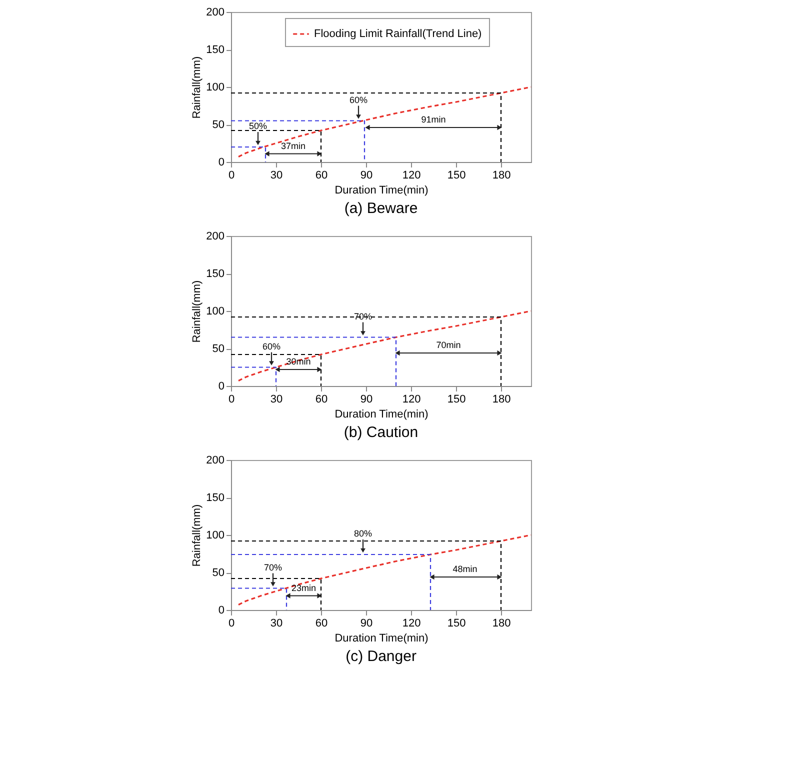  I want to click on annotation: 23min, so click(303, 587).